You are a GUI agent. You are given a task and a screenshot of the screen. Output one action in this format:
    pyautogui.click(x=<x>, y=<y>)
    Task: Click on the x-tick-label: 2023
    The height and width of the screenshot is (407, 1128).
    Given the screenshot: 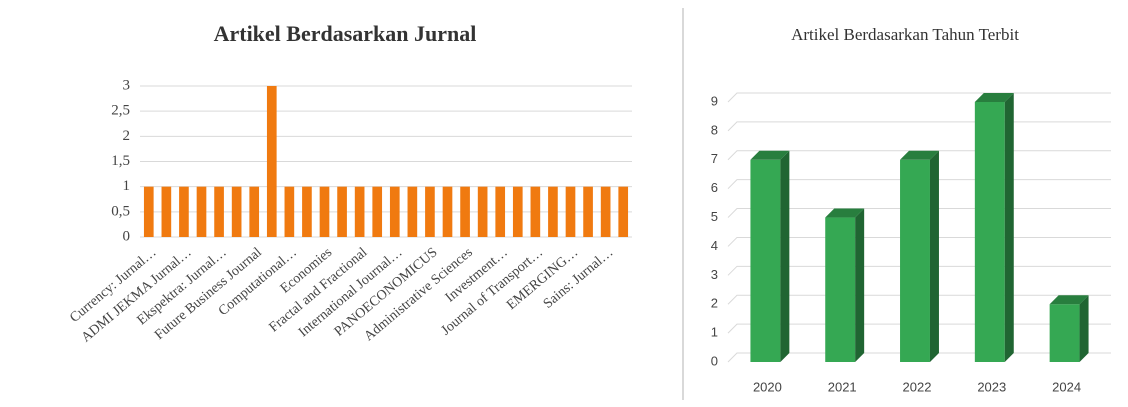 What is the action you would take?
    pyautogui.click(x=991, y=386)
    